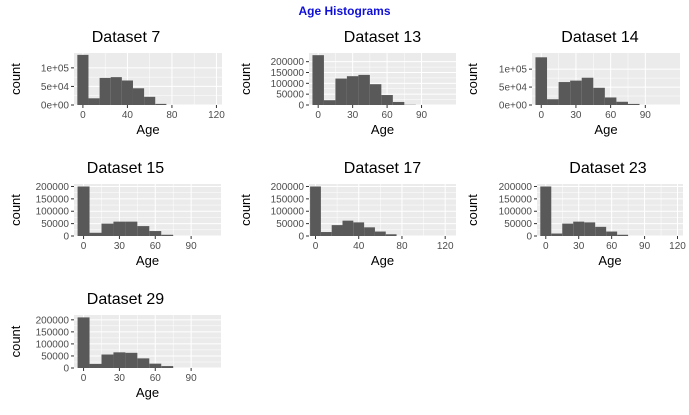 The height and width of the screenshot is (415, 689). I want to click on chart-6-ytick-label: 50000, so click(518, 224).